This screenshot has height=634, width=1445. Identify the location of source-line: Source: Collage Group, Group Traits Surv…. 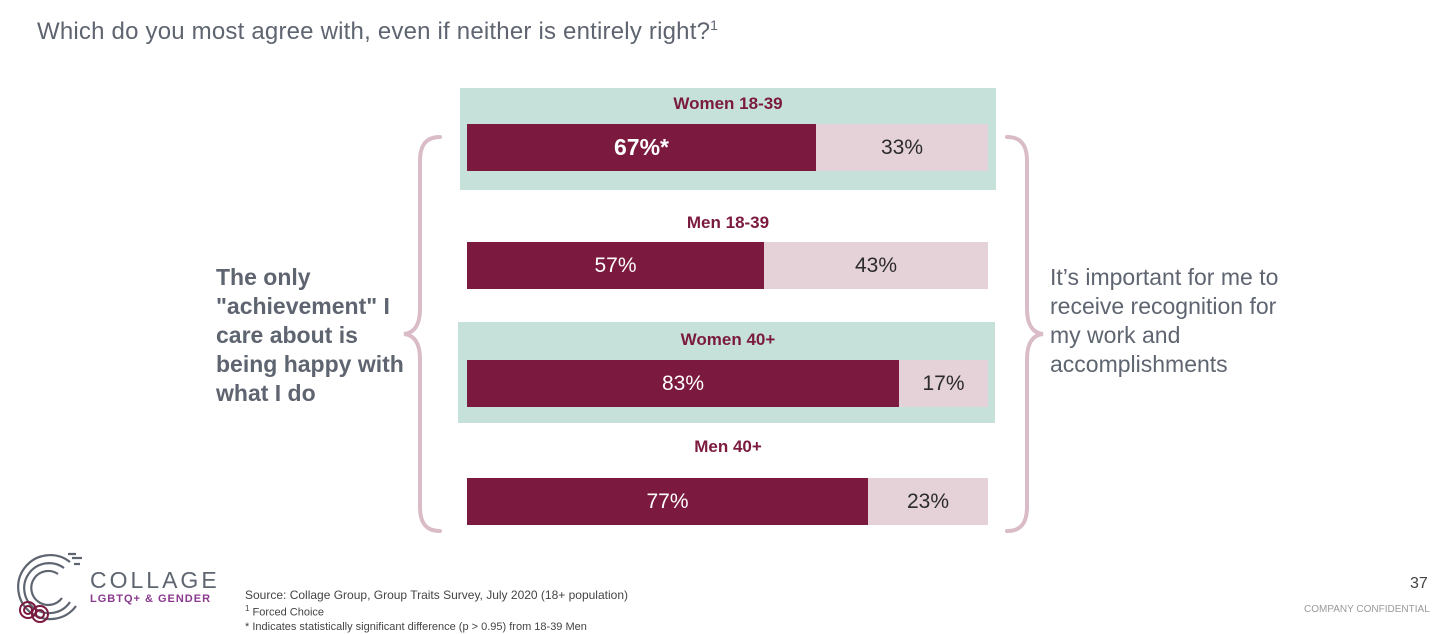
(436, 595).